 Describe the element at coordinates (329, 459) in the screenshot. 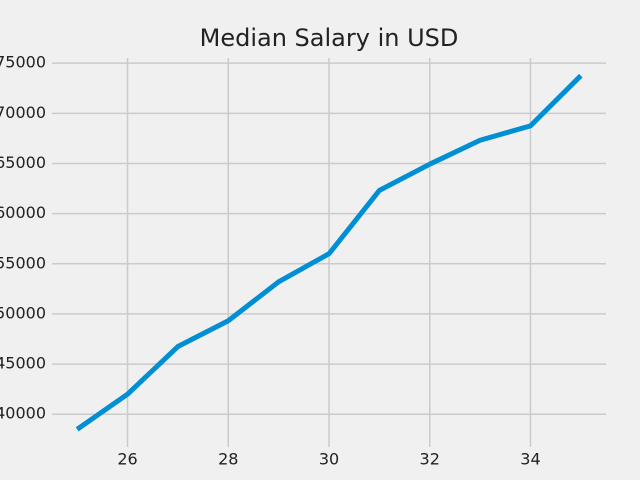

I see `x-tick-label: 30` at that location.